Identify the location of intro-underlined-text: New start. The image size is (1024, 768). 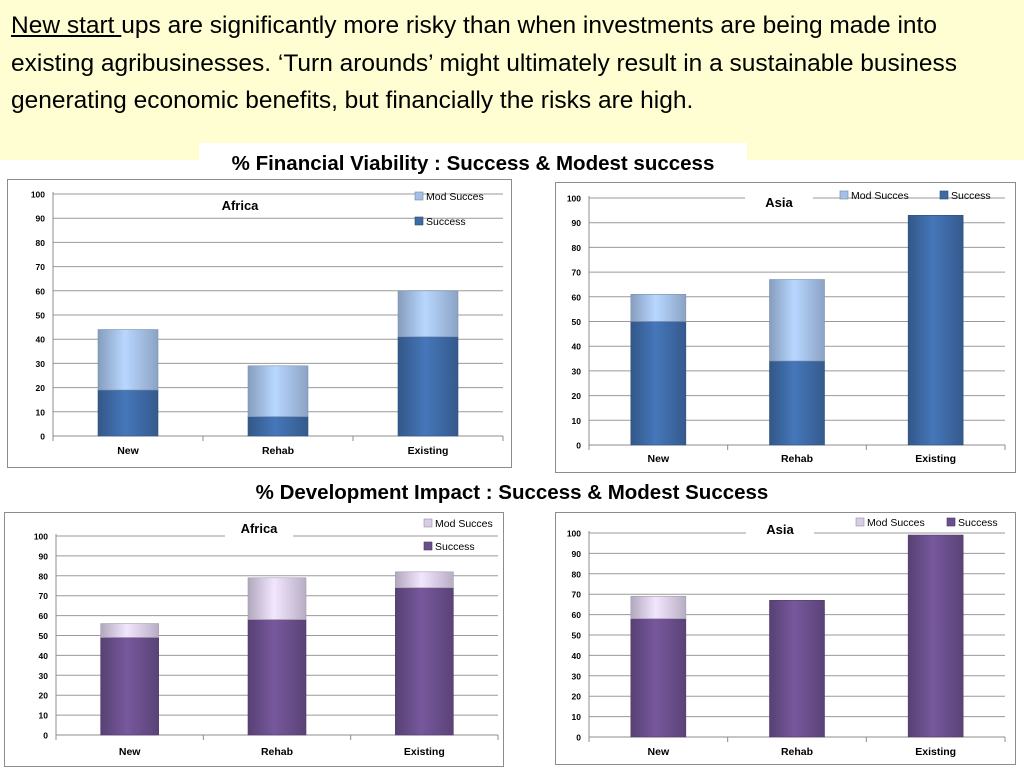
(66, 25).